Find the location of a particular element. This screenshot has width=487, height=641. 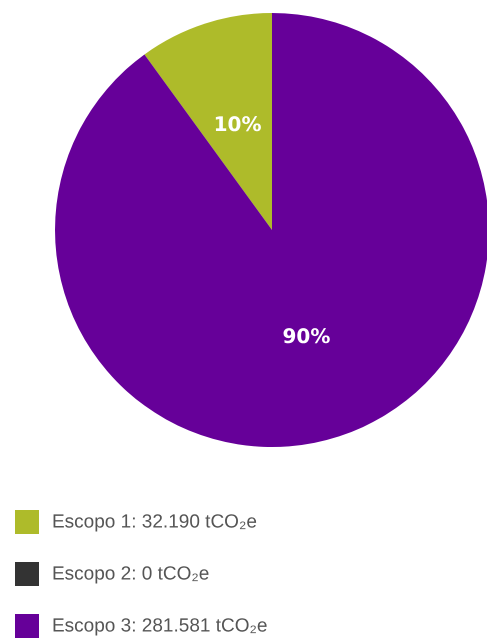

data-label: 10% is located at coordinates (238, 124).